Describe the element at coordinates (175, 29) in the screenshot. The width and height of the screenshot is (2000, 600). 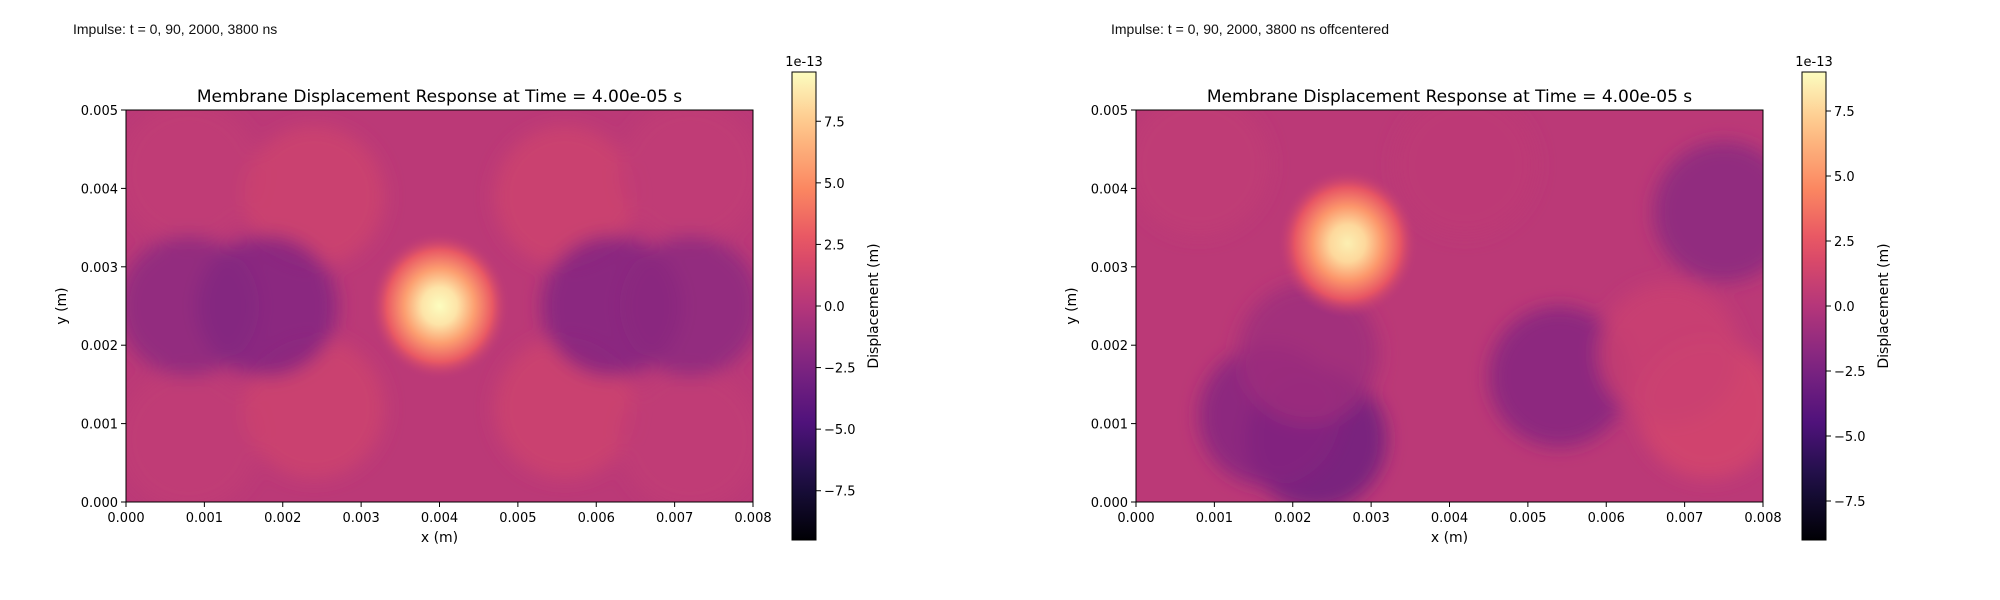
I see `left-panel-caption: Impulse: t = 0, 90, 2000, 3800 ns` at that location.